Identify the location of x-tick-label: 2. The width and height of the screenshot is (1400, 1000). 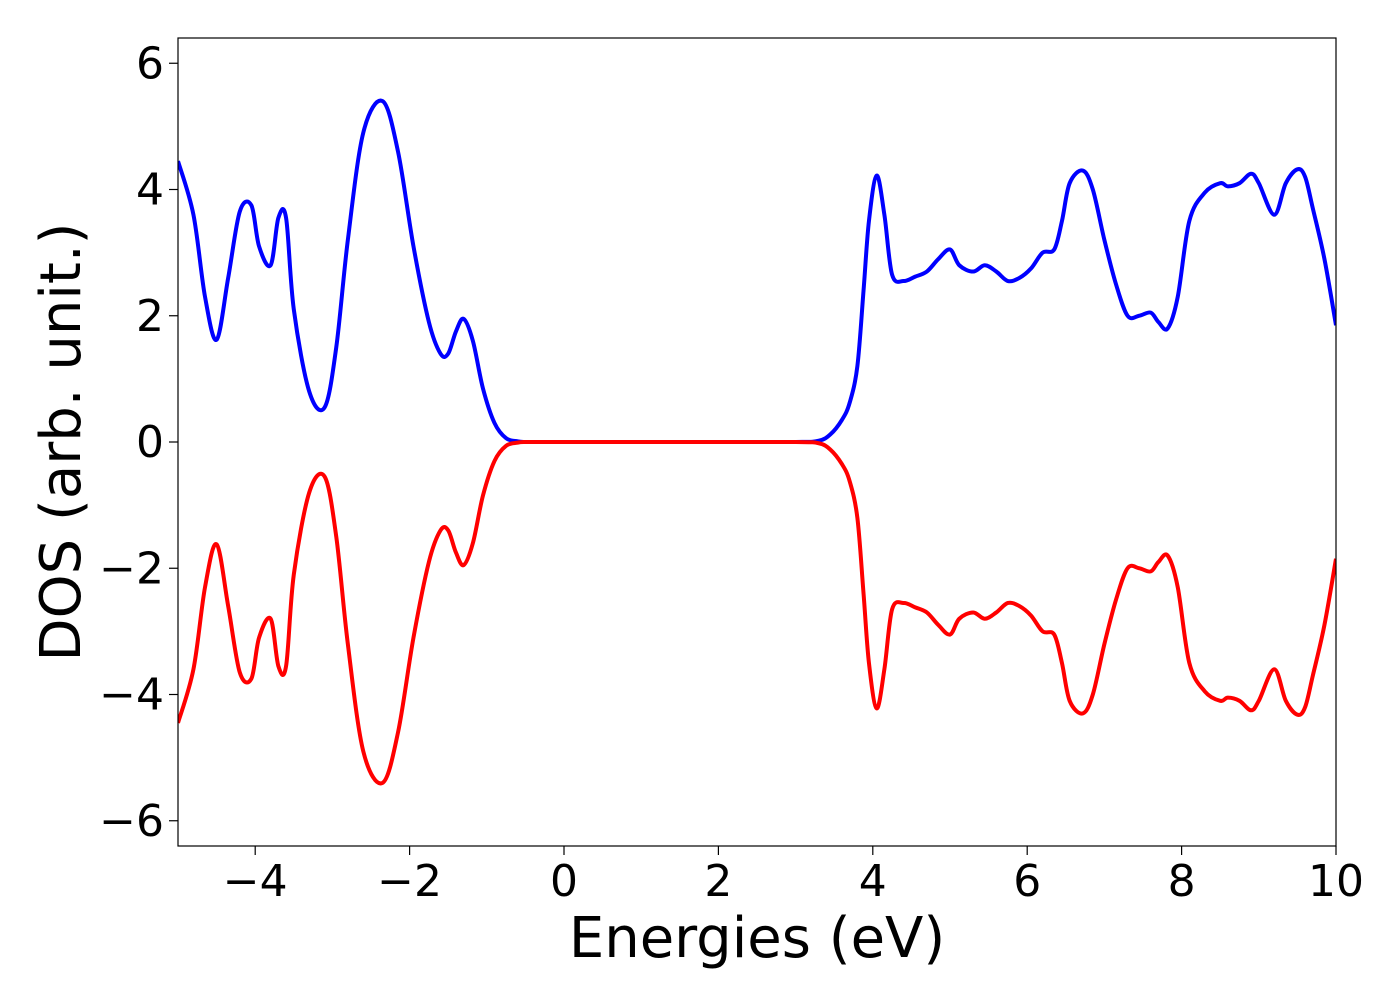
(718, 881).